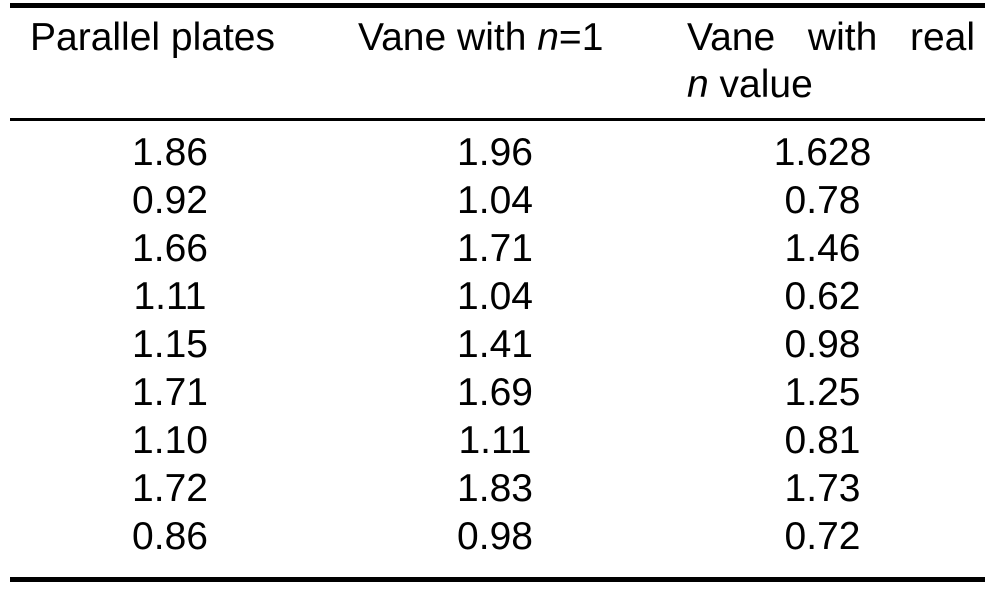 This screenshot has height=591, width=993. What do you see at coordinates (170, 344) in the screenshot?
I see `table-cell: 1.15` at bounding box center [170, 344].